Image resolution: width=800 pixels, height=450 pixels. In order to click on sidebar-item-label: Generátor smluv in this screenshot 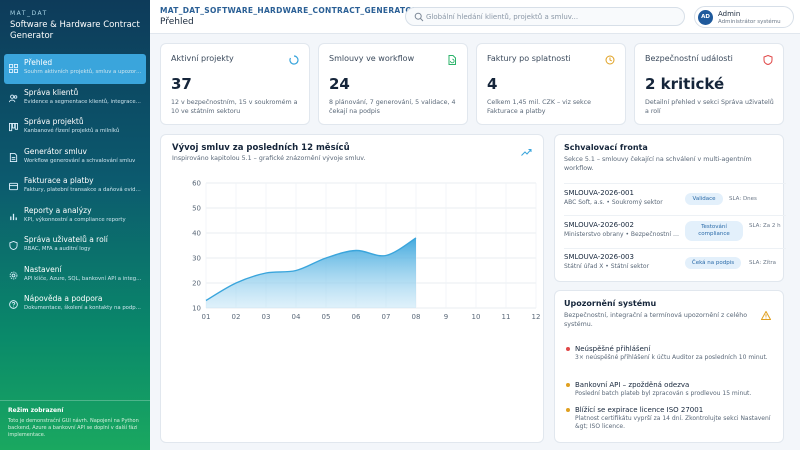, I will do `click(55, 151)`.